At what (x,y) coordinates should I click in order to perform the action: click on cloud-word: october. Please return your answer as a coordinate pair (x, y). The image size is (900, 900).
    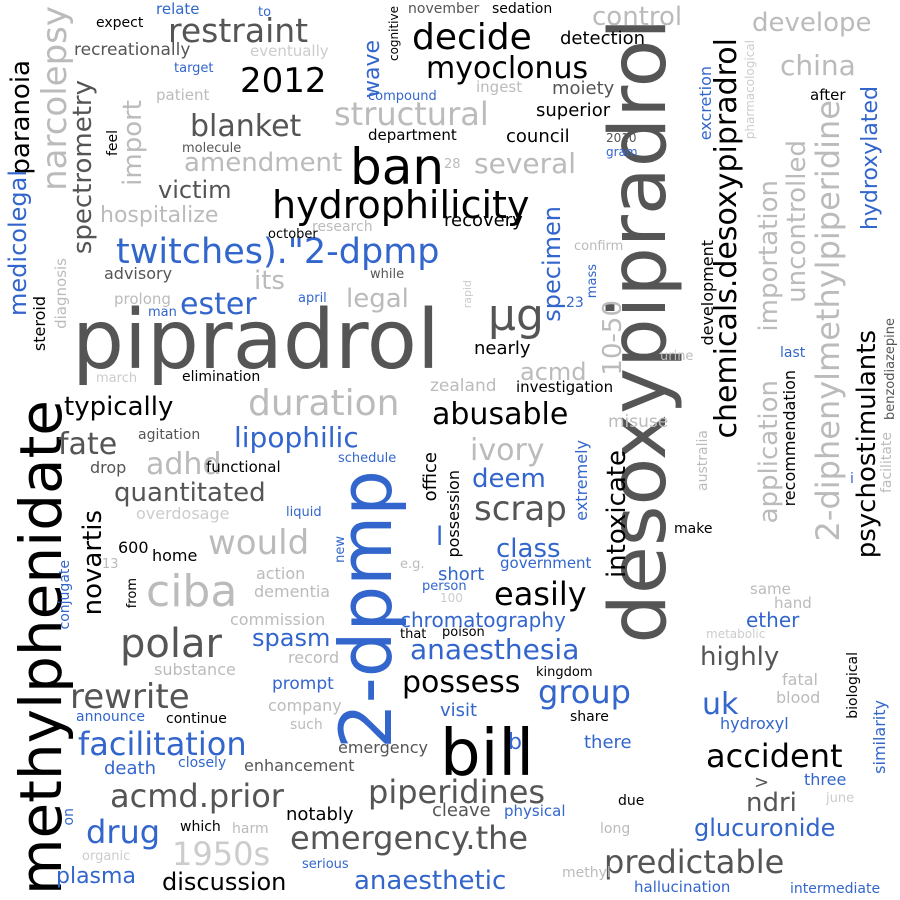
    Looking at the image, I should click on (293, 234).